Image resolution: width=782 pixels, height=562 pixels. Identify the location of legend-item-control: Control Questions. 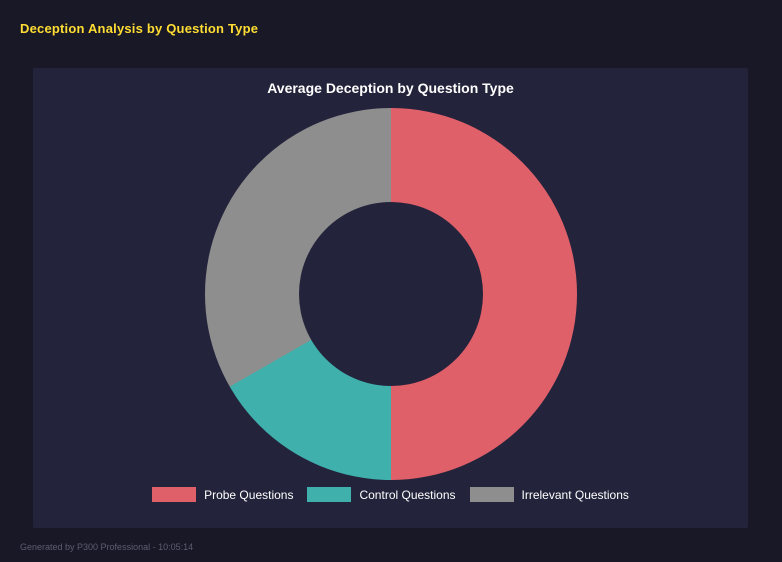
(381, 494).